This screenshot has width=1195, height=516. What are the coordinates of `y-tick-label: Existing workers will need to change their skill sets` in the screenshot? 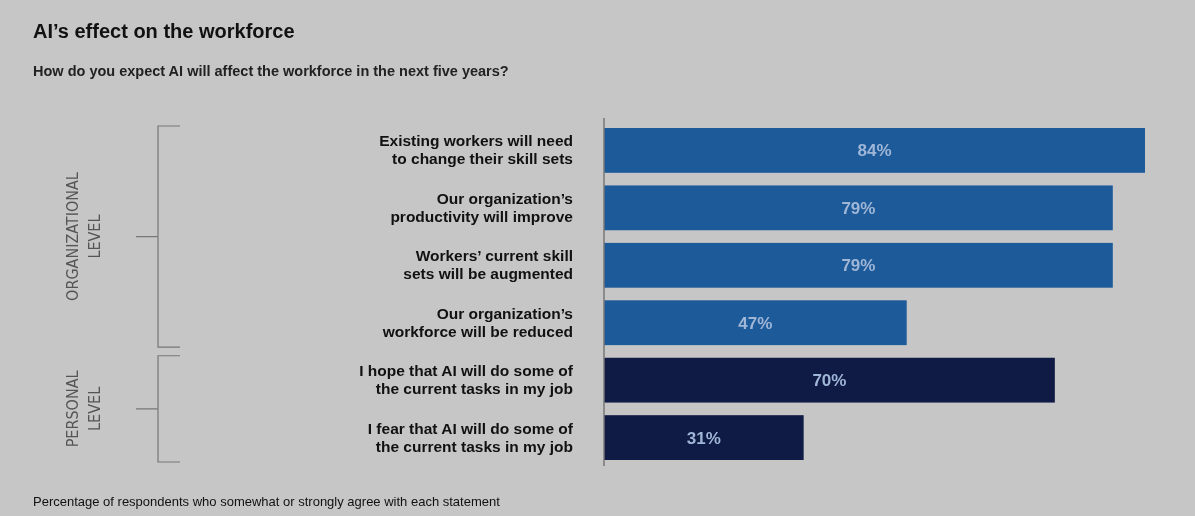 It's located at (476, 150).